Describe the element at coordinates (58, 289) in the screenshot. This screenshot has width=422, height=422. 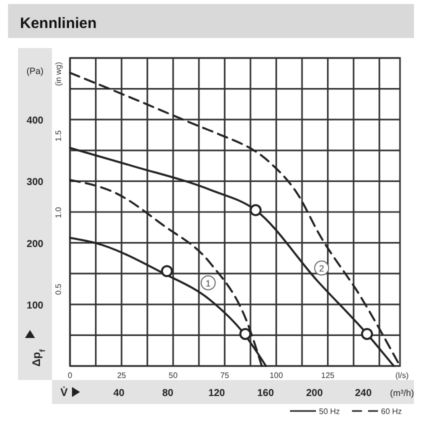
I see `y2-tick-label: 0.5` at that location.